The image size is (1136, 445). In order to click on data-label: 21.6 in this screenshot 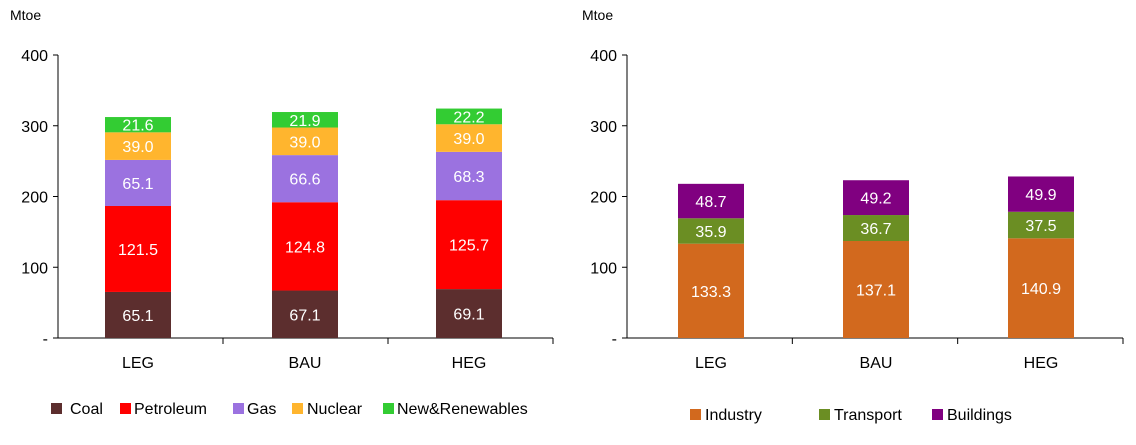, I will do `click(137, 126)`.